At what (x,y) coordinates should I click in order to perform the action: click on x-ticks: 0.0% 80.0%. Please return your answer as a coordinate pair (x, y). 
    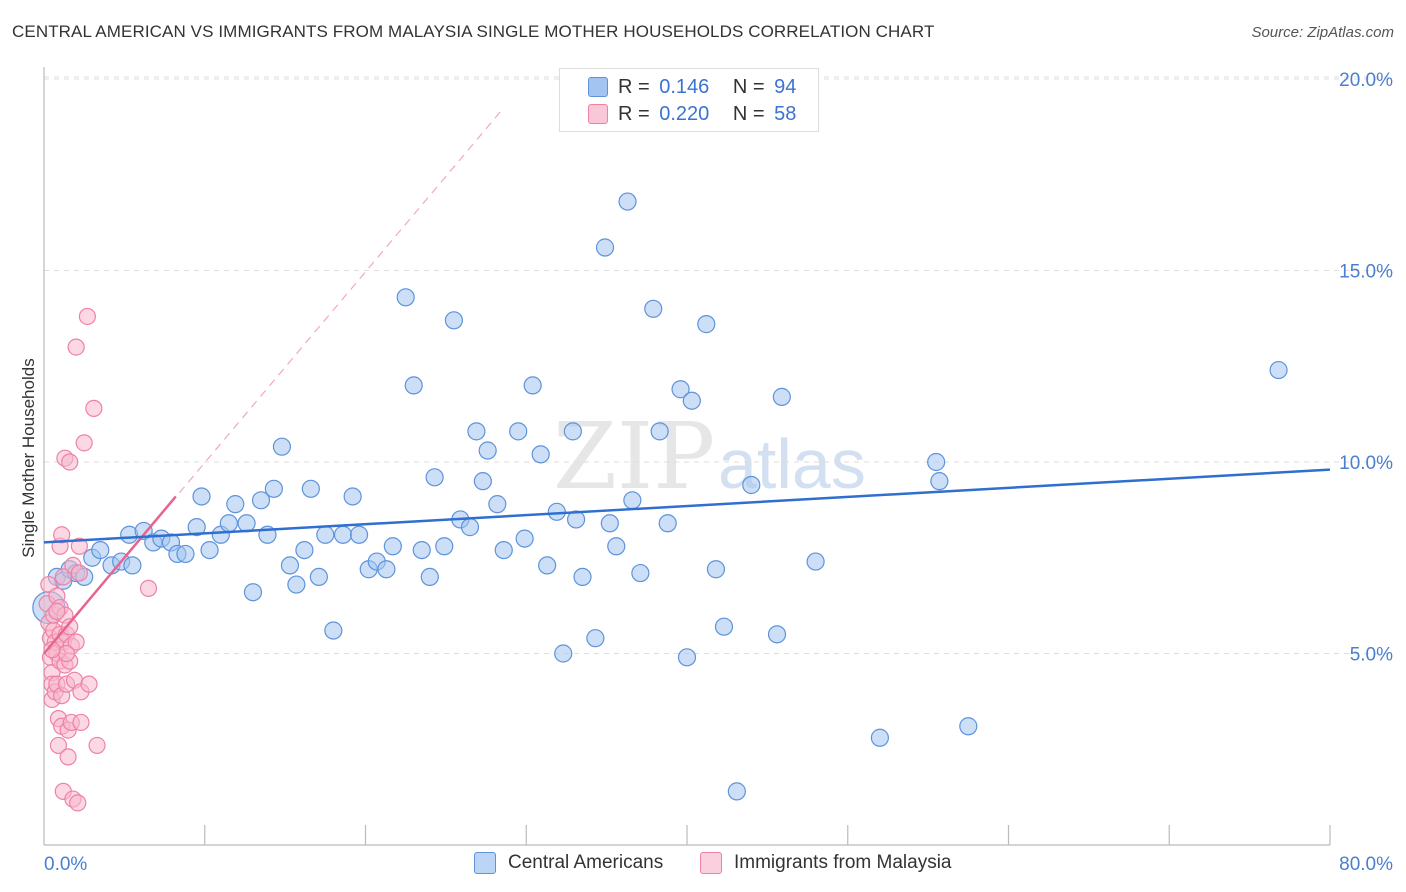
    Looking at the image, I should click on (718, 850).